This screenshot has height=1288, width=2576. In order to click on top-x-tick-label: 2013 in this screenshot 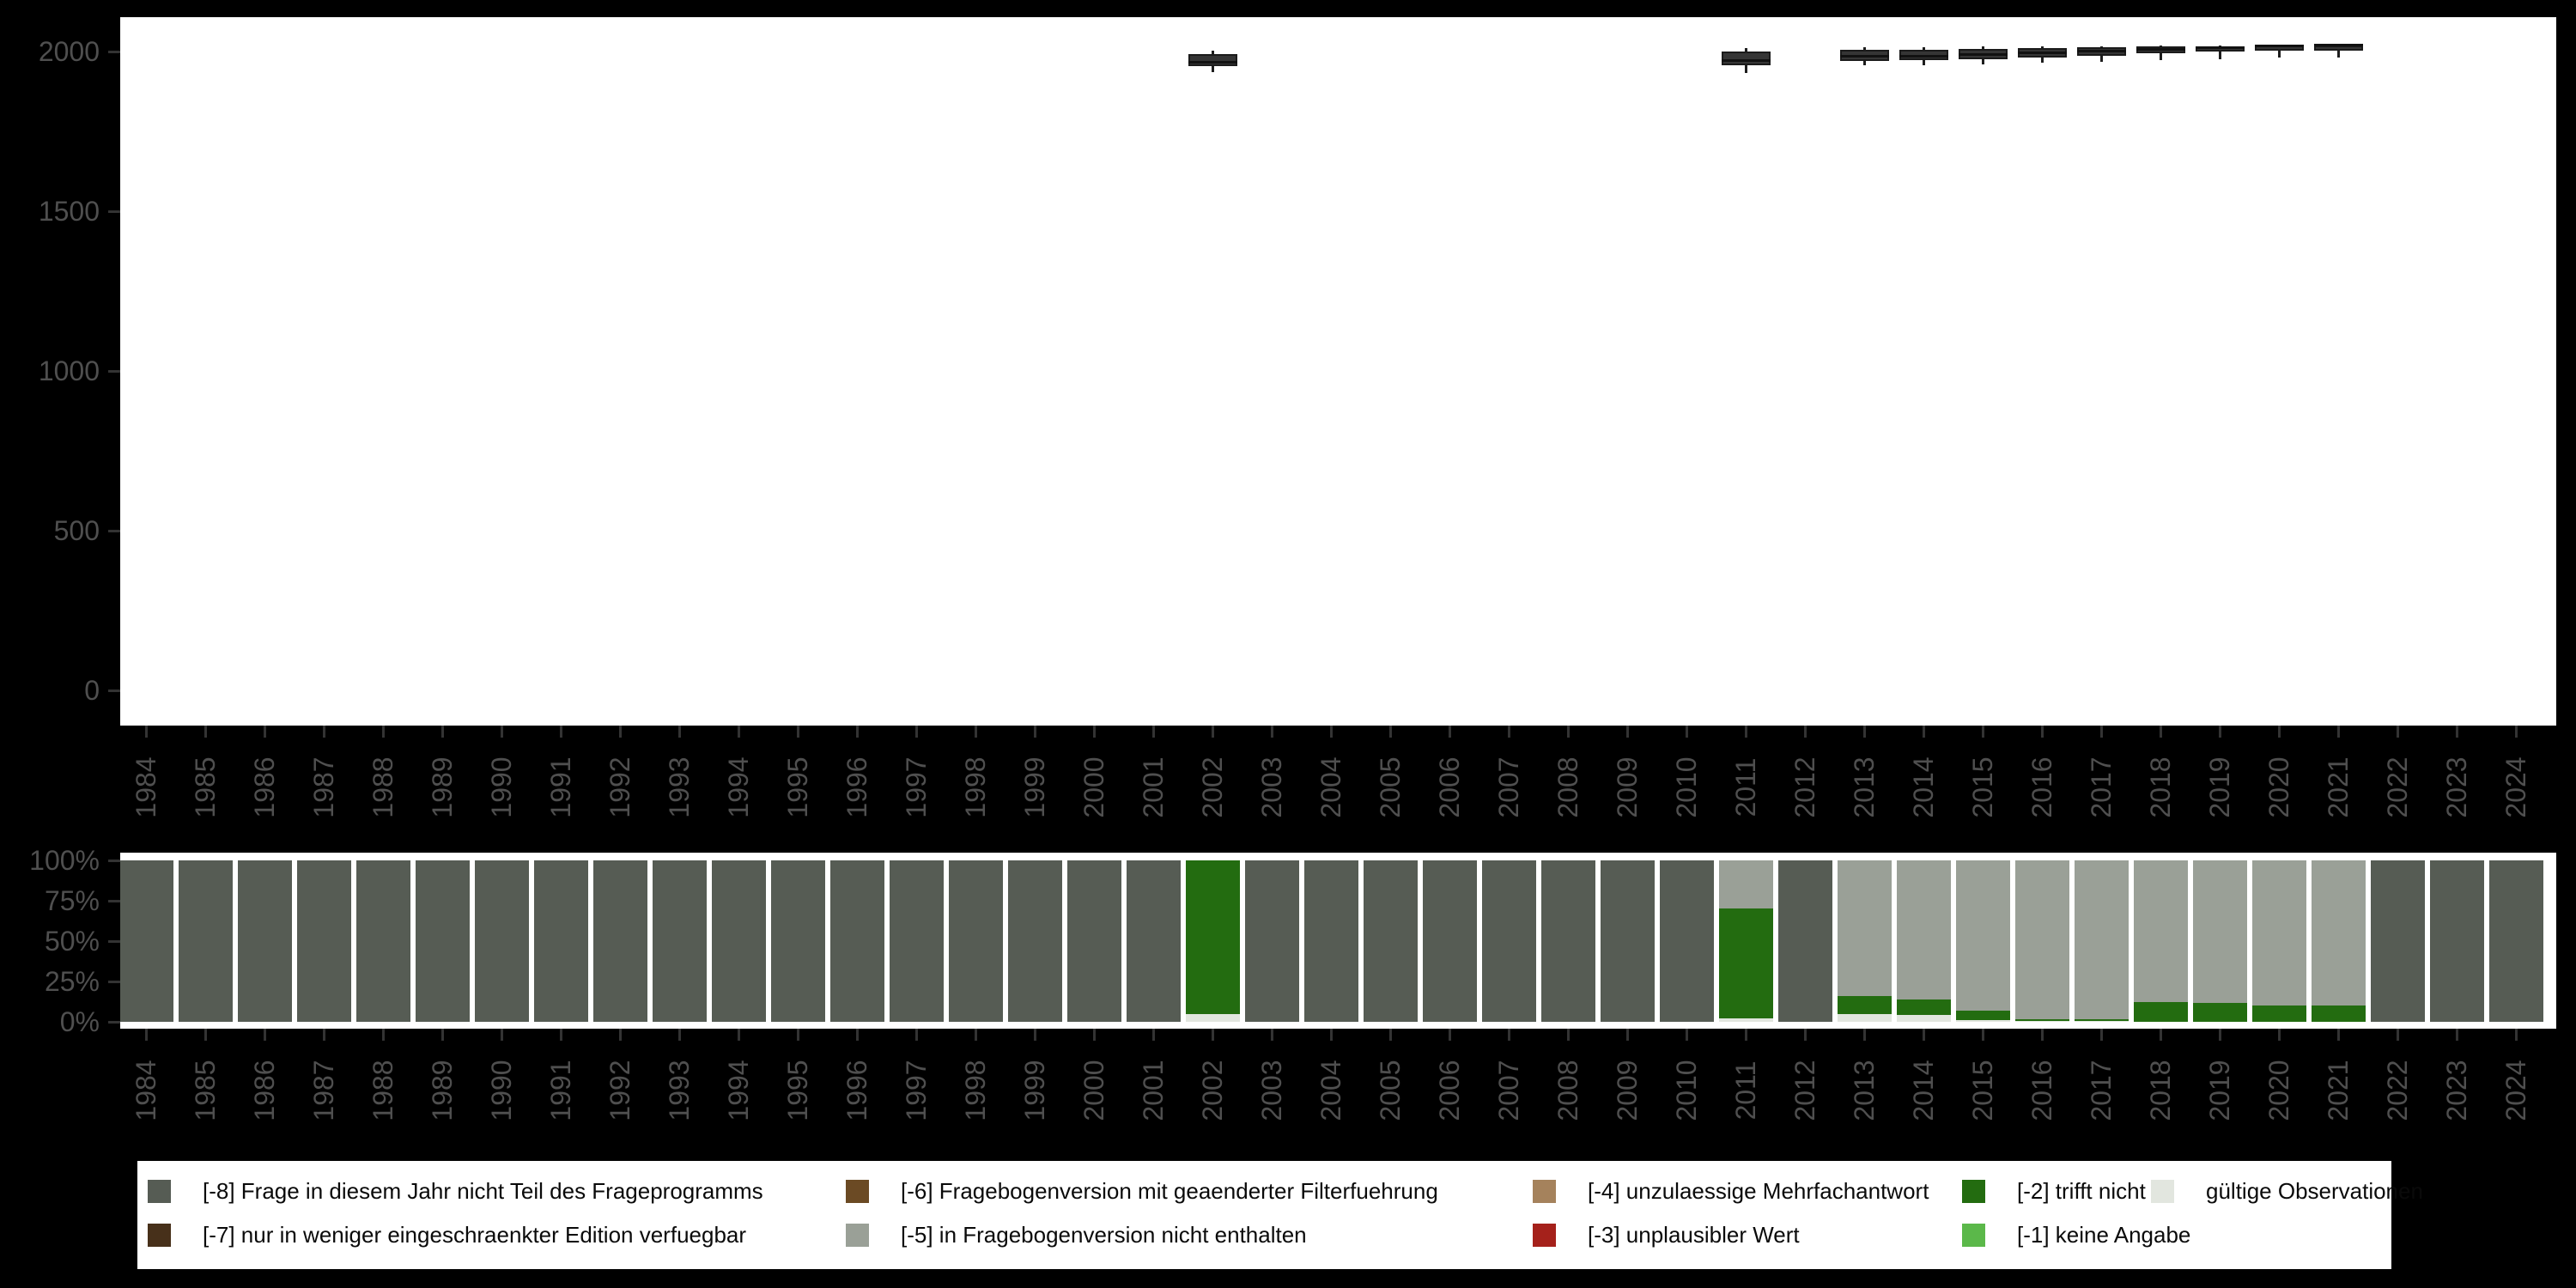, I will do `click(1865, 787)`.